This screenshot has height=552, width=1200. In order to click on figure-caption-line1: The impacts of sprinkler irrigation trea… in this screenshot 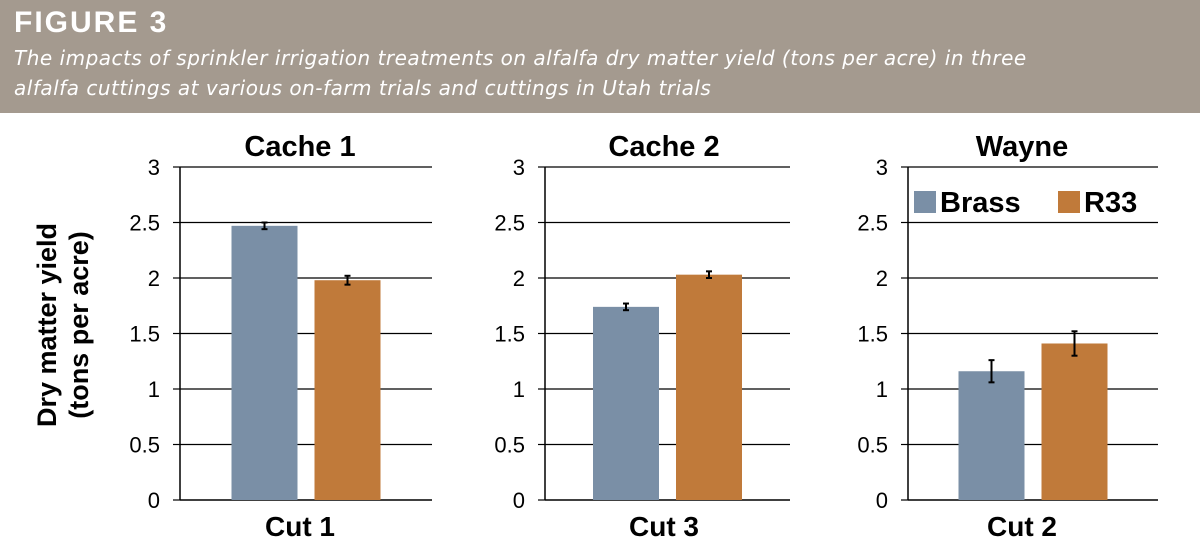, I will do `click(520, 58)`.